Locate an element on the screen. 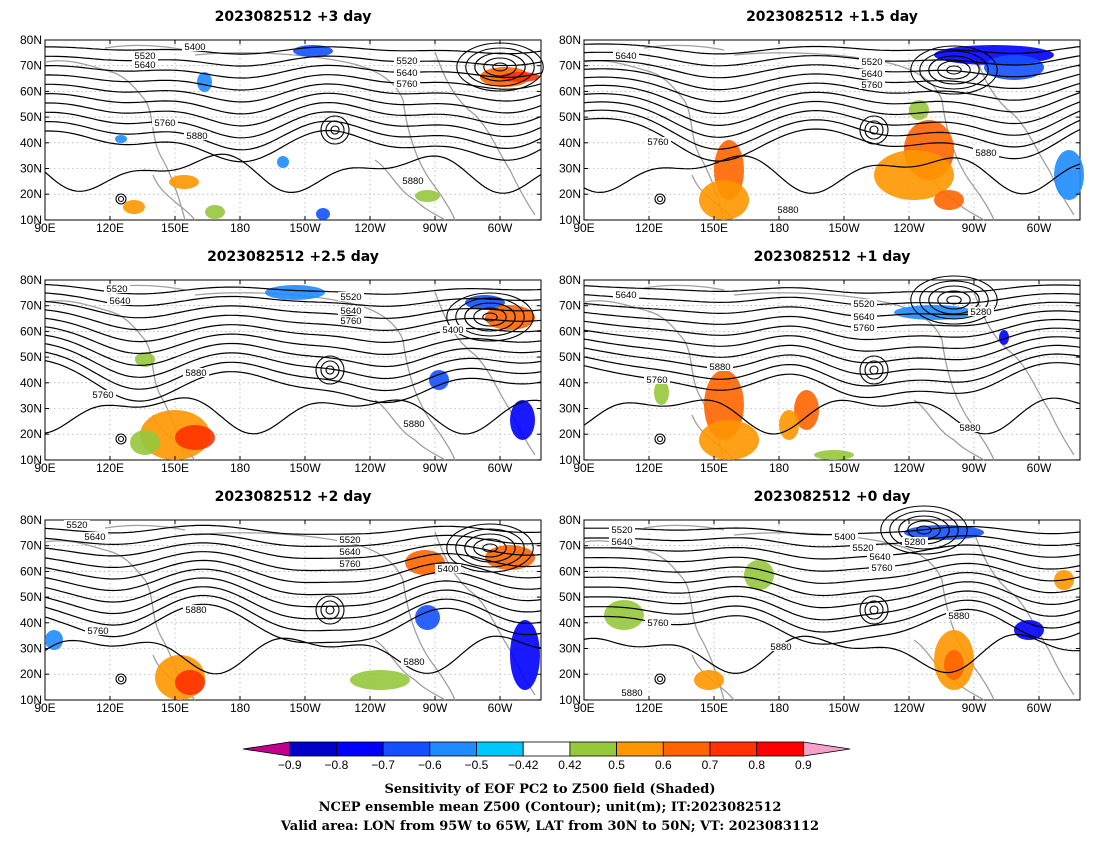 This screenshot has width=1100, height=850. colorbar-label: 0.7 is located at coordinates (710, 765).